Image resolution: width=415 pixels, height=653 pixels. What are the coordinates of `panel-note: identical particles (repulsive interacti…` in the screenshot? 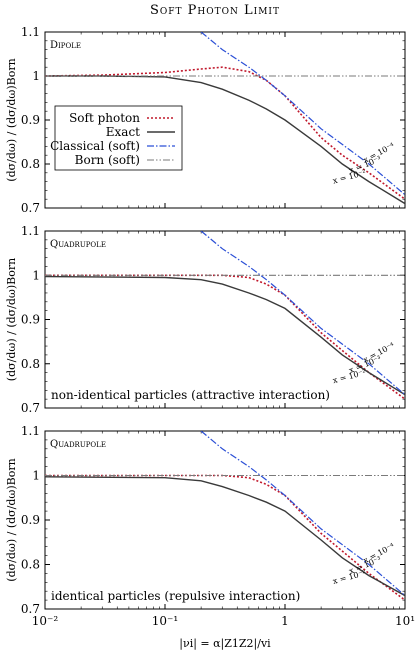 It's located at (175, 596).